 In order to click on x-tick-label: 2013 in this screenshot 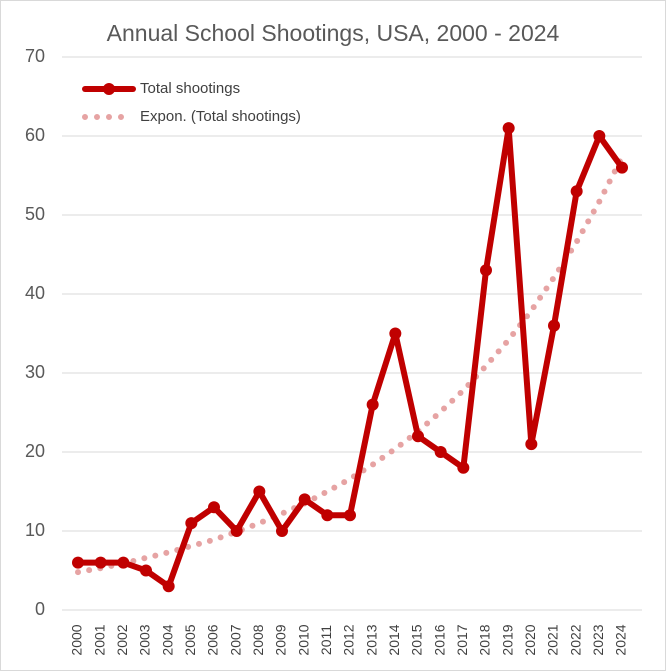, I will do `click(371, 639)`.